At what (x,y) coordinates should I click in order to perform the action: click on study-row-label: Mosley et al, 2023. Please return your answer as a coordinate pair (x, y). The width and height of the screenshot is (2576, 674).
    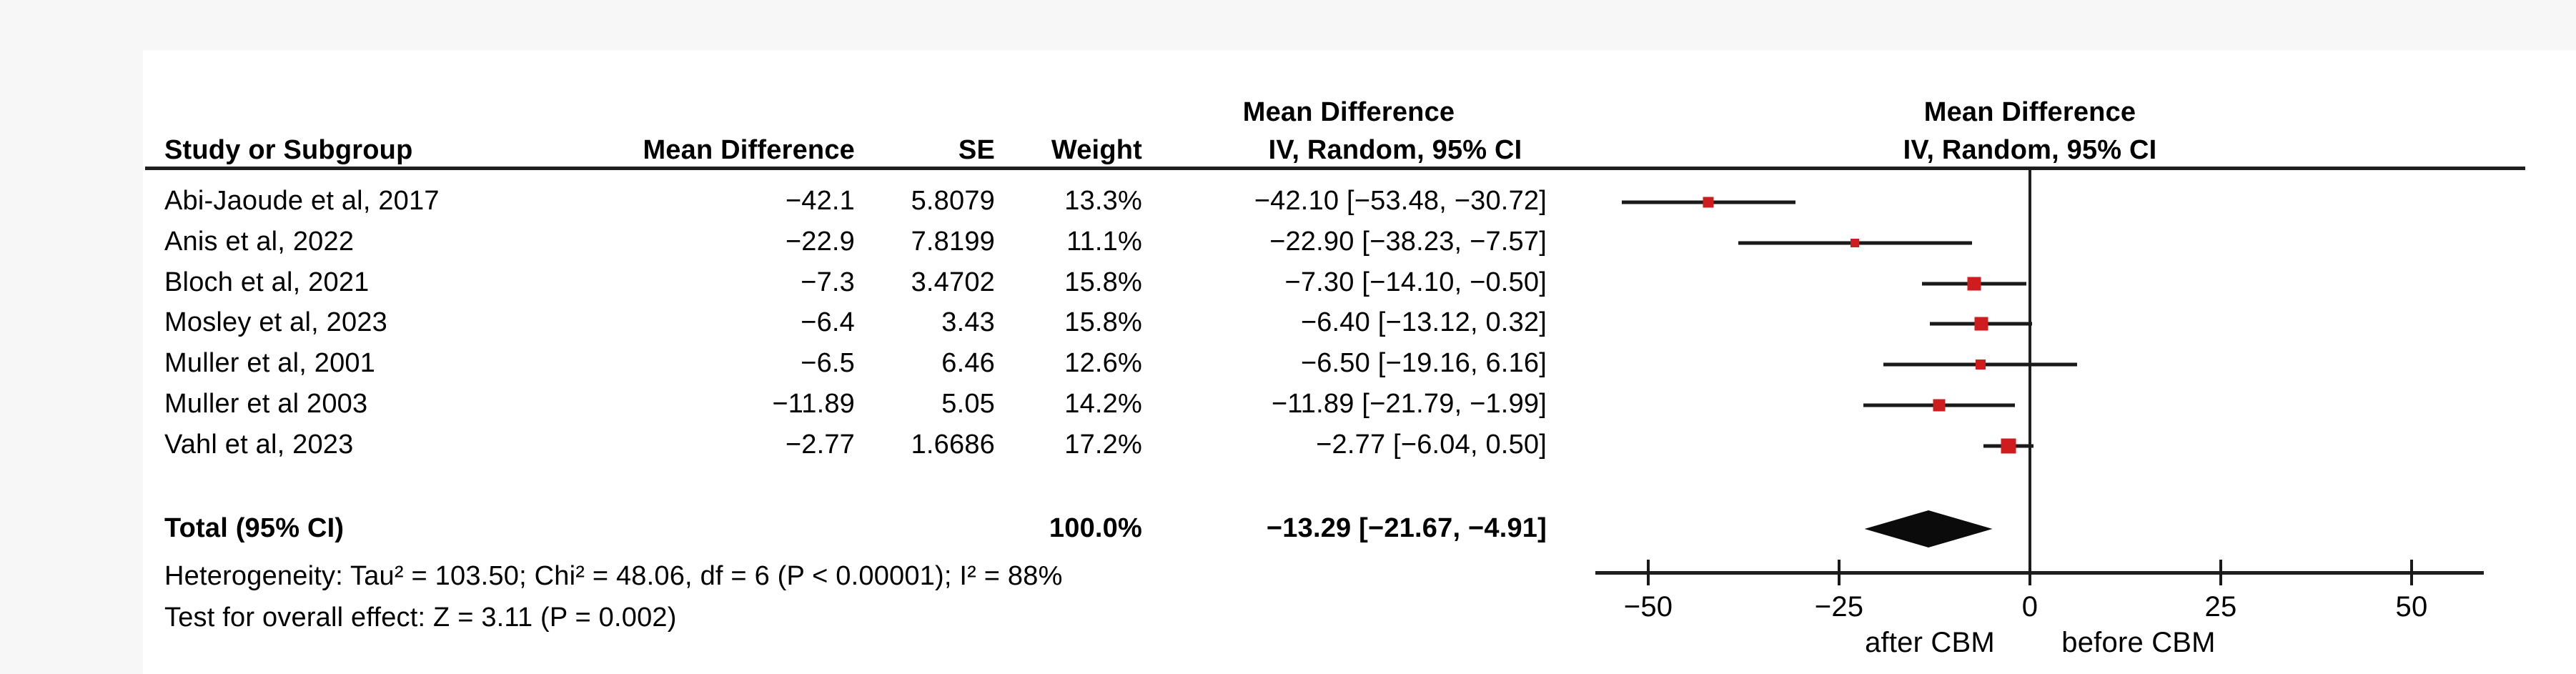
    Looking at the image, I should click on (275, 322).